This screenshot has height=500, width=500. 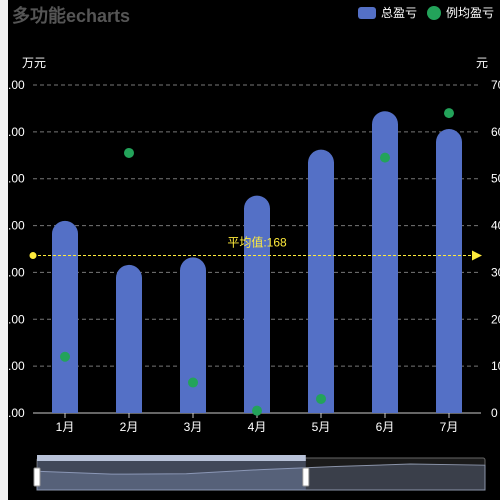 I want to click on point-5月, so click(x=321, y=398).